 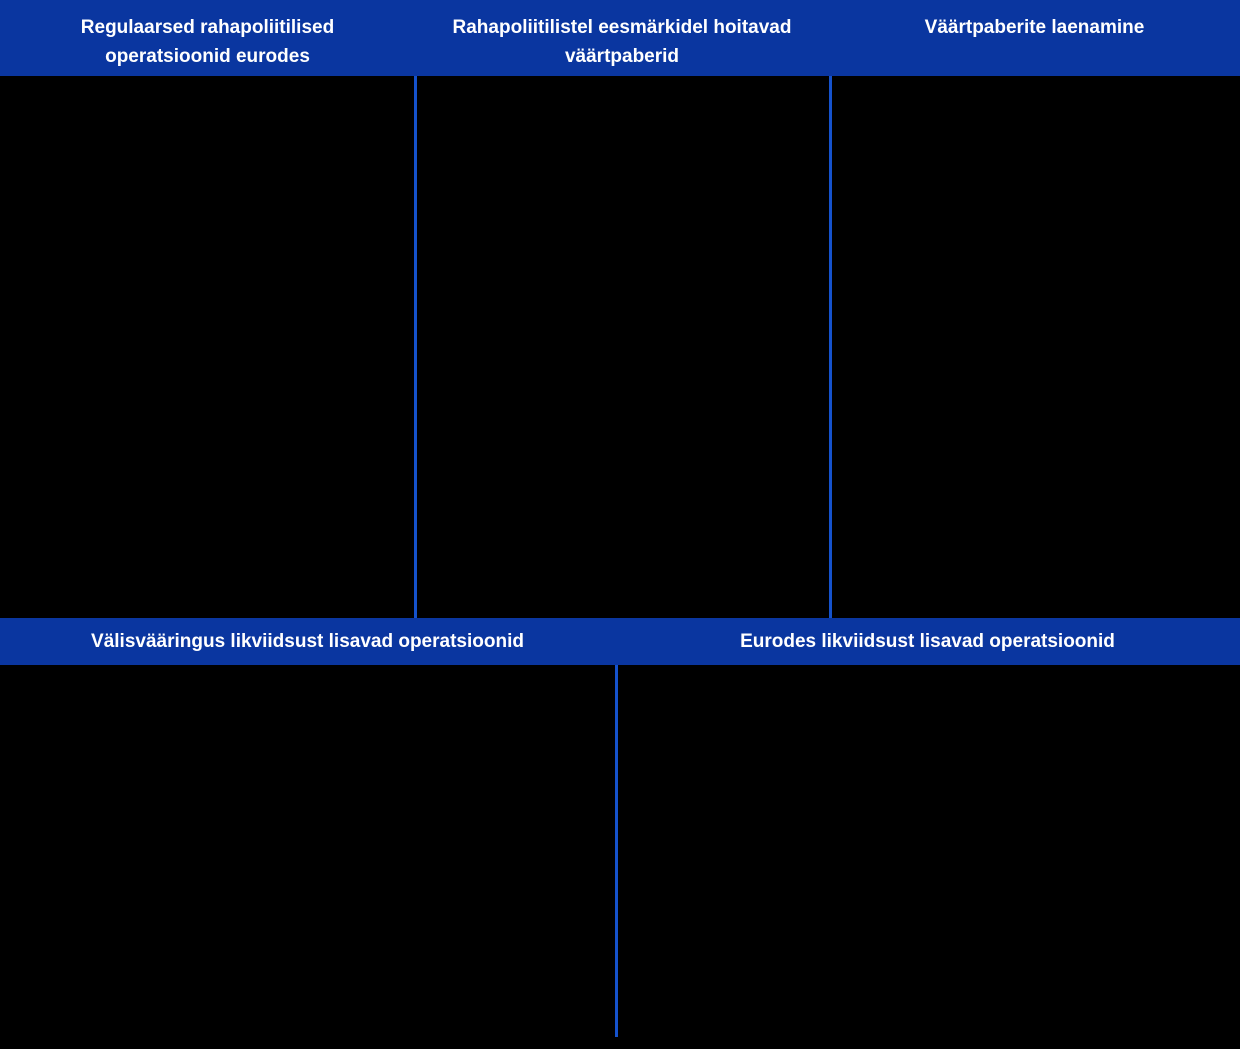 I want to click on header-securities-lending: Väärtpaberite laenamine, so click(x=1034, y=38).